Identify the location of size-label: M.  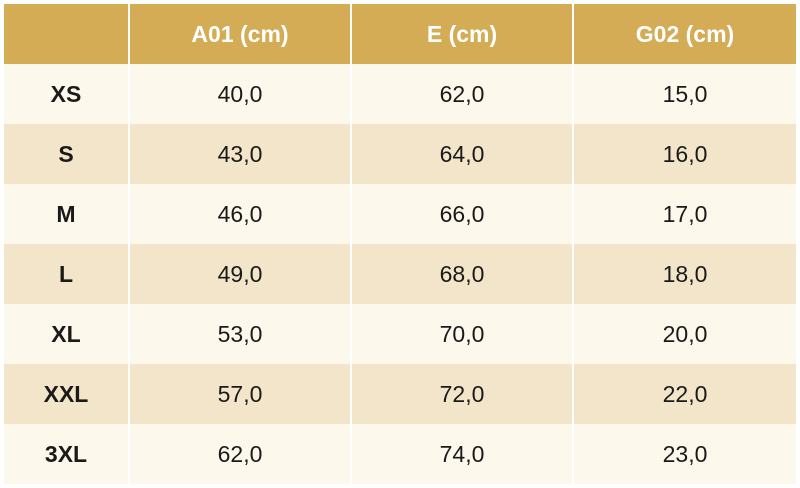
(66, 214).